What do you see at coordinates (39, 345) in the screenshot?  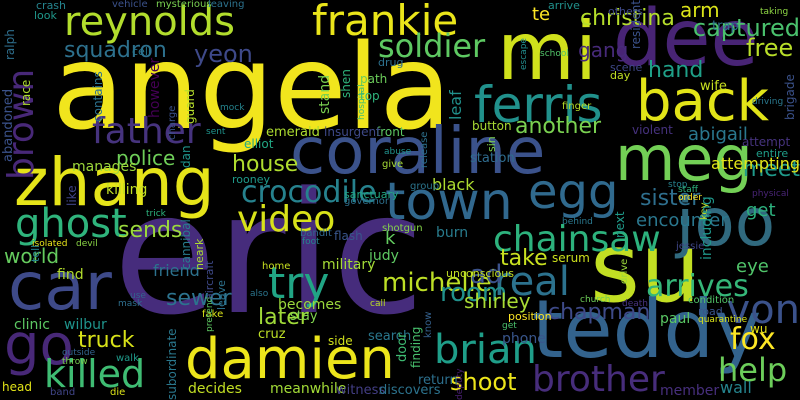 I see `word-go: go` at bounding box center [39, 345].